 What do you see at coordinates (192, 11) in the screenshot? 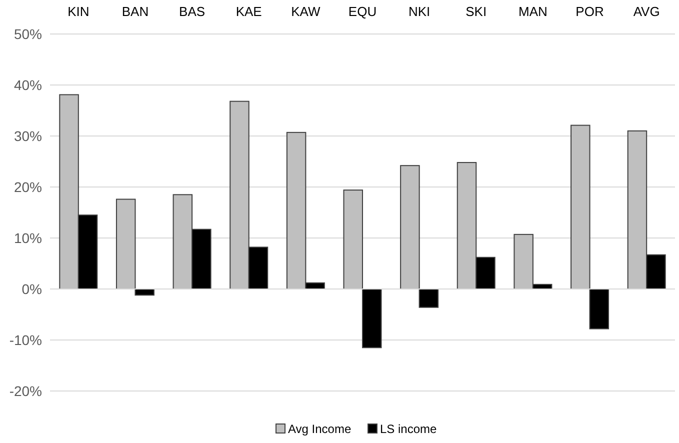
I see `x-tick-label: BAS` at bounding box center [192, 11].